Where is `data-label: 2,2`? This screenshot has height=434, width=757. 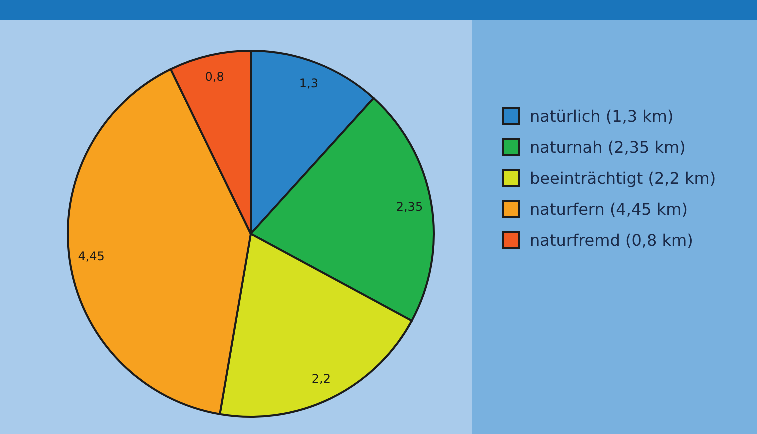
data-label: 2,2 is located at coordinates (322, 379).